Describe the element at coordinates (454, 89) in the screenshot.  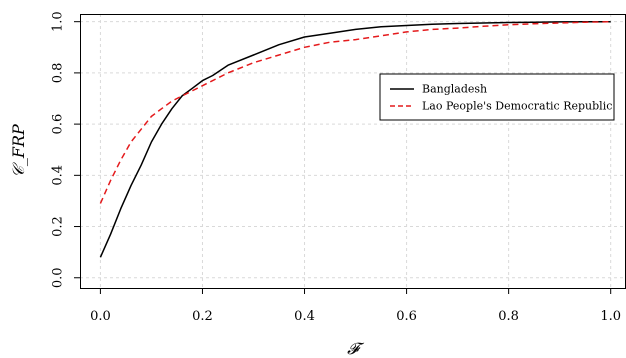
I see `legend-label-bangladesh: Bangladesh` at that location.